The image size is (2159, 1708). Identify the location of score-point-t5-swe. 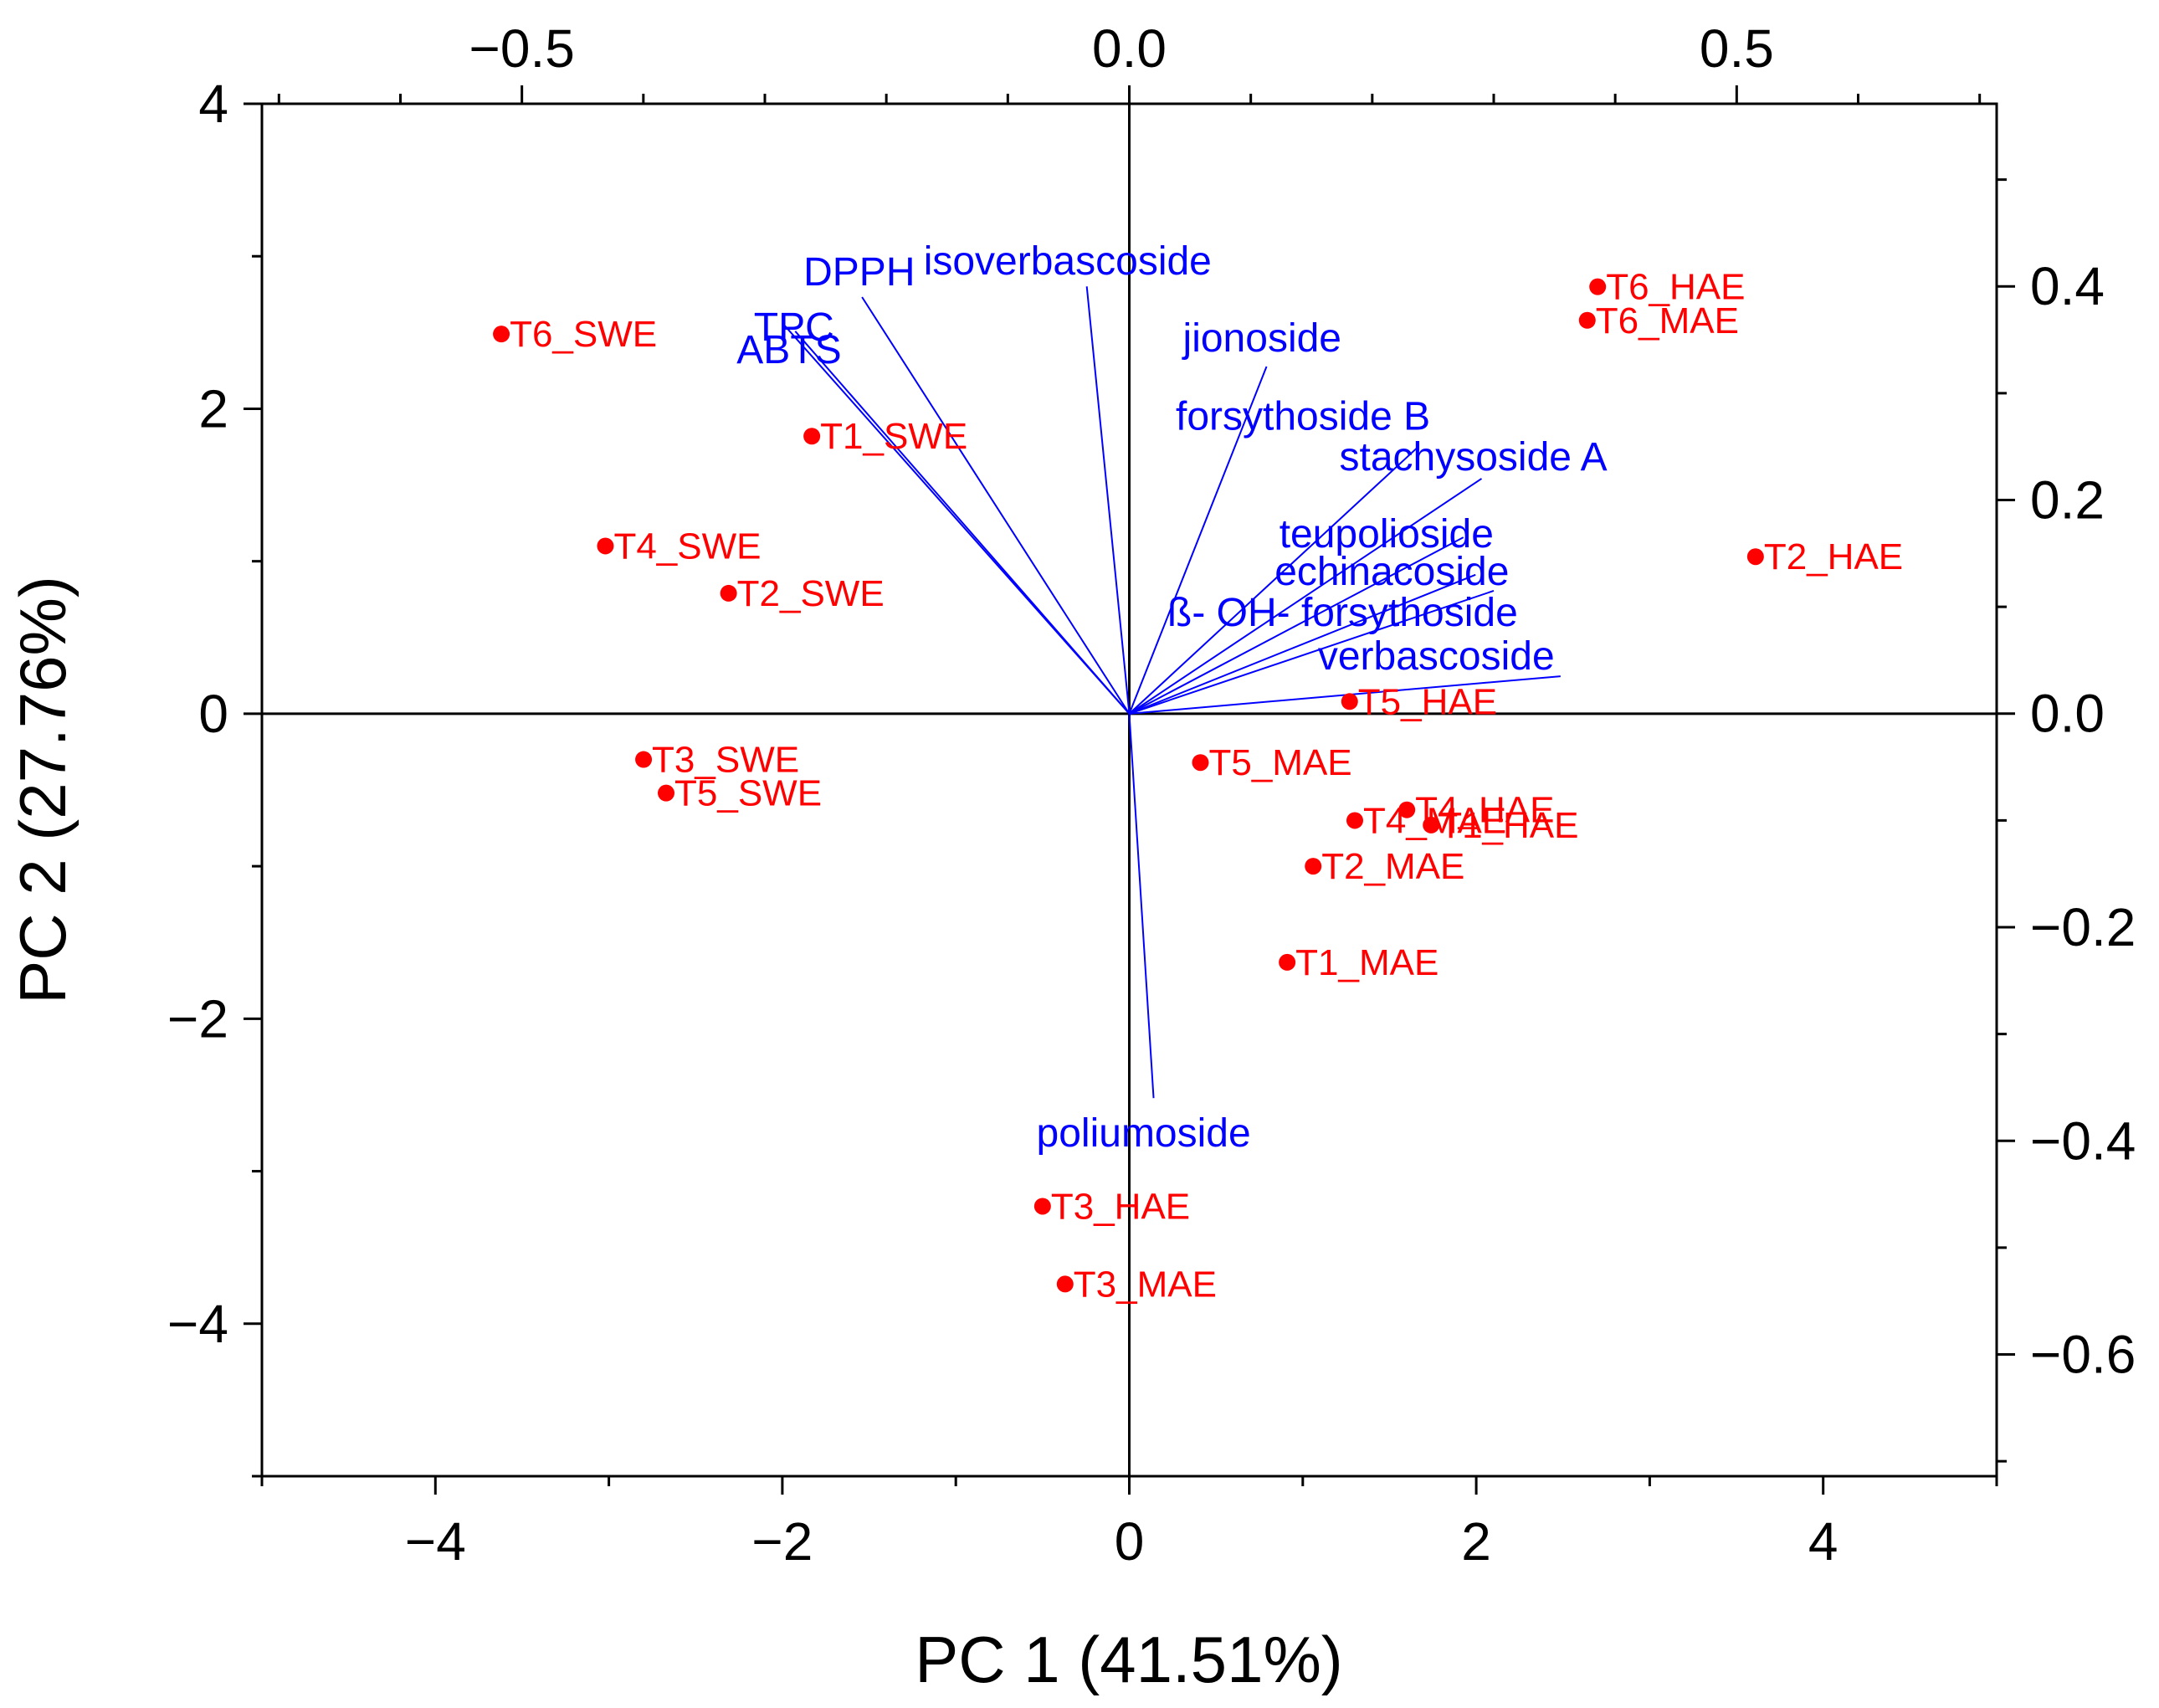
(666, 793).